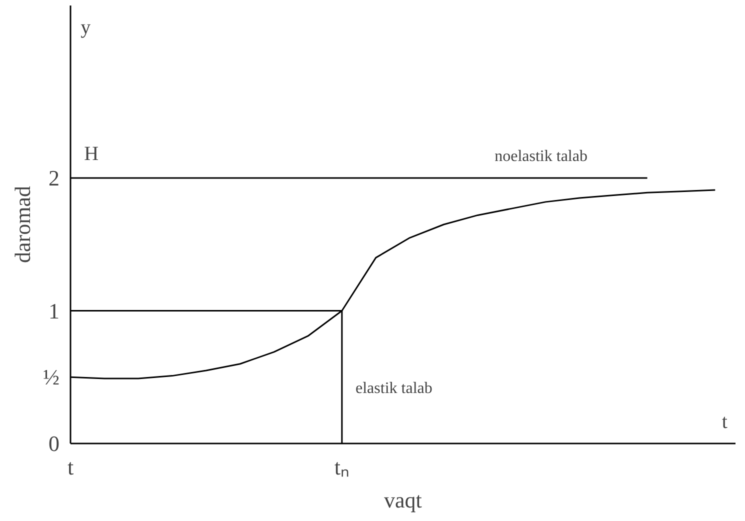  Describe the element at coordinates (54, 443) in the screenshot. I see `y-tick-label: 0` at that location.